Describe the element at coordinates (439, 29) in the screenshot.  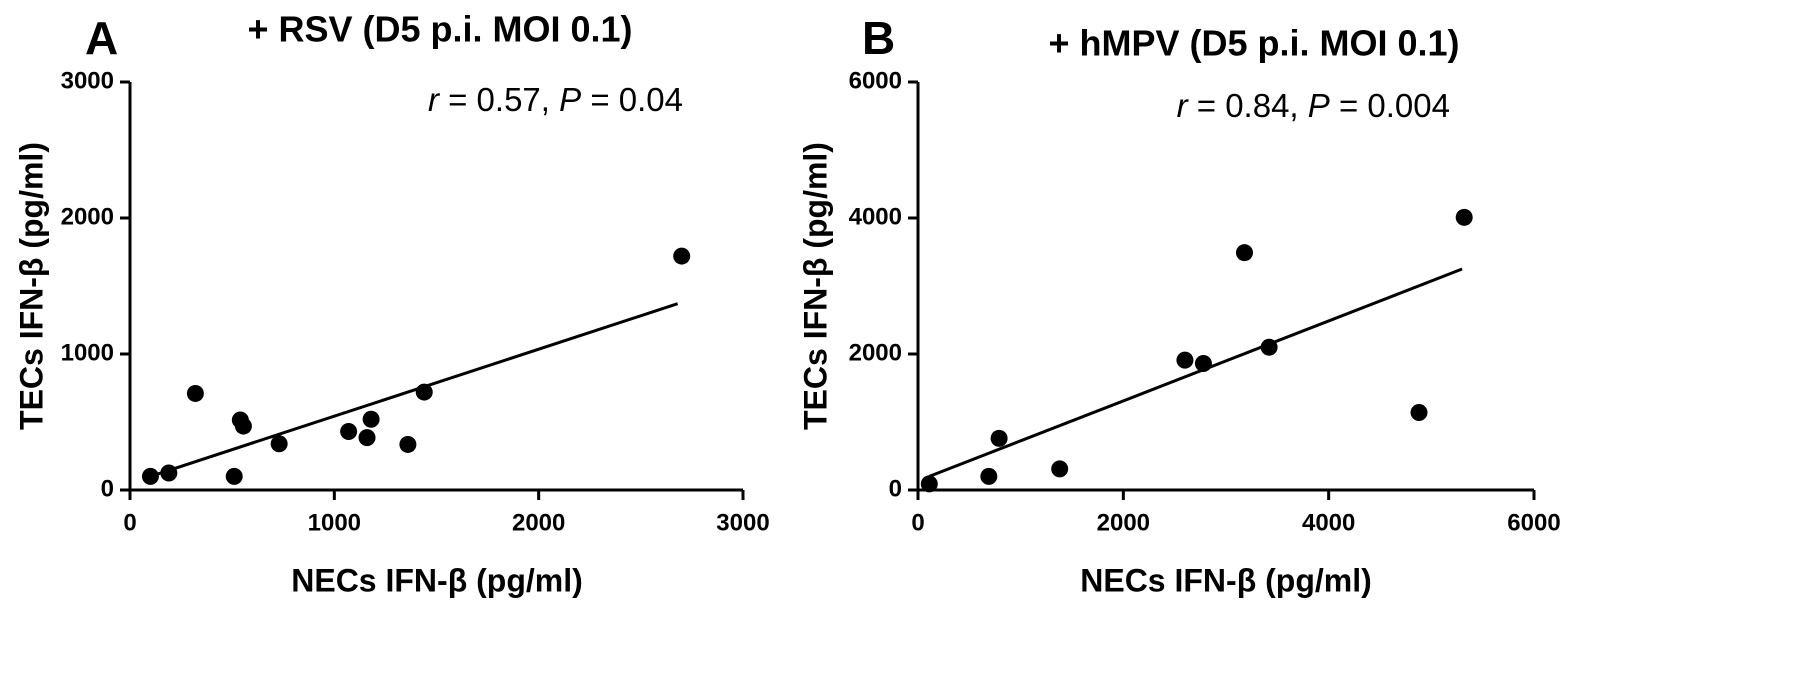
I see `chart-title: + RSV (D5 p.i. MOI 0.1)` at that location.